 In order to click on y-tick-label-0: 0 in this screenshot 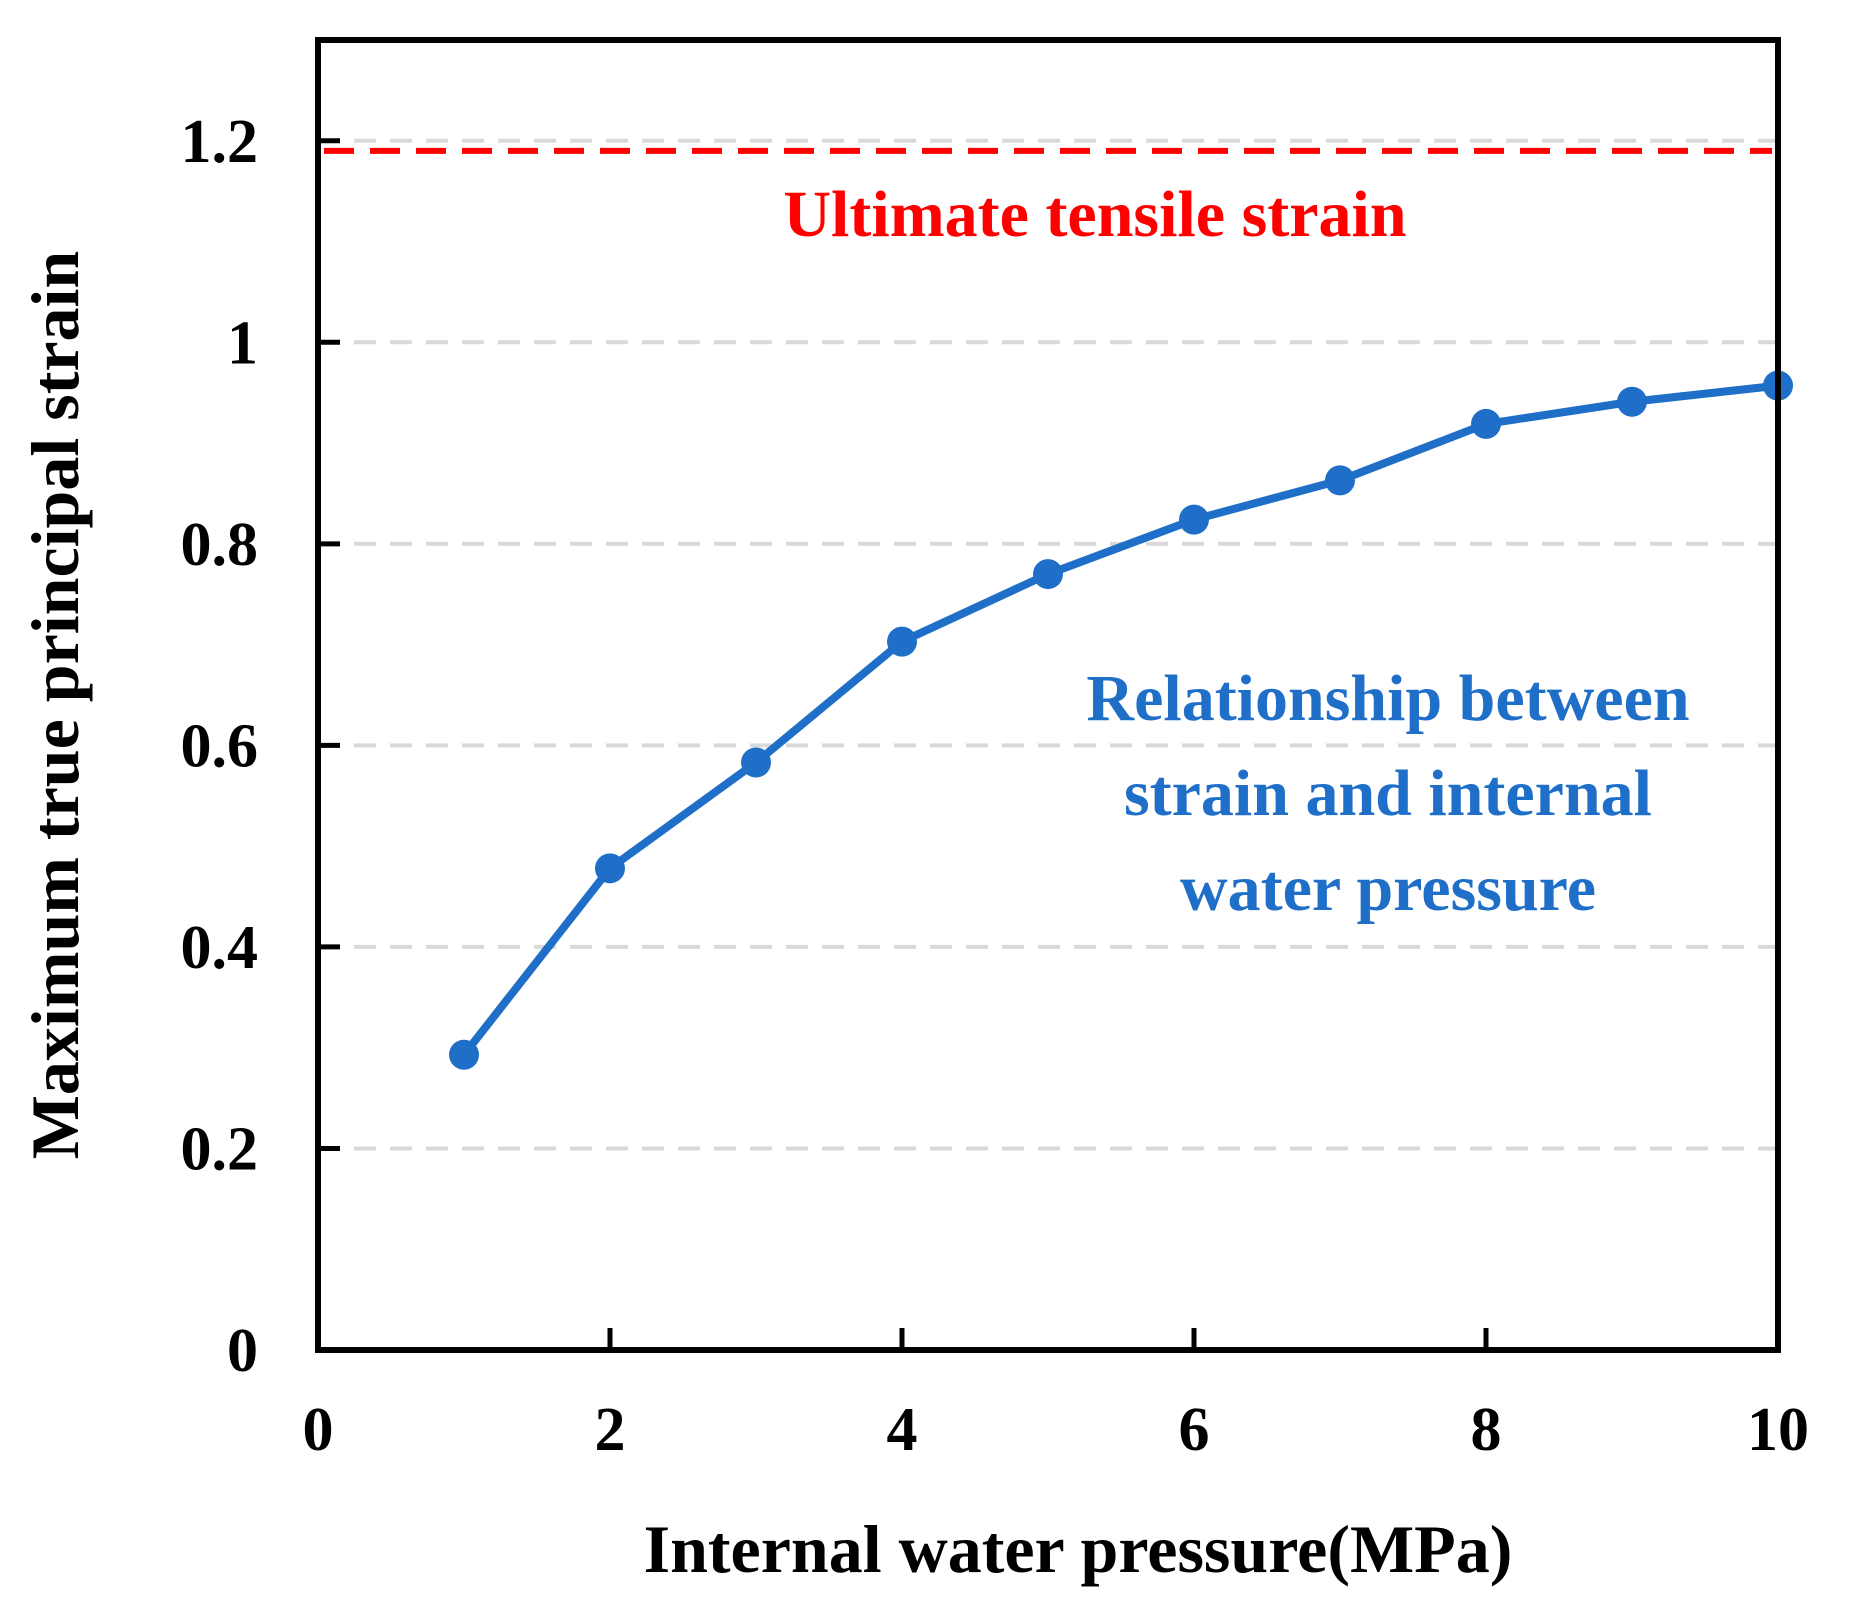, I will do `click(242, 1351)`.